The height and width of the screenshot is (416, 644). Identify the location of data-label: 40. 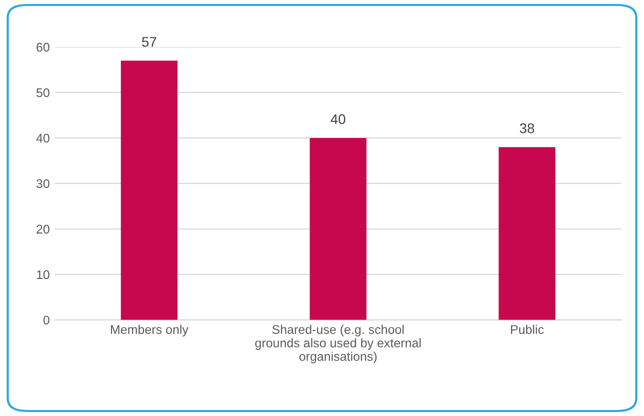
(338, 119).